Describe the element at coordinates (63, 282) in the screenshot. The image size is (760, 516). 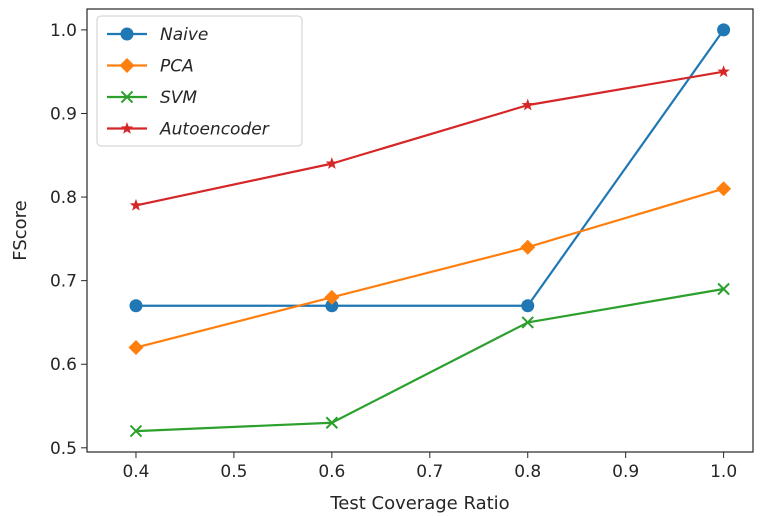
I see `y-tick-label: 0.7` at that location.